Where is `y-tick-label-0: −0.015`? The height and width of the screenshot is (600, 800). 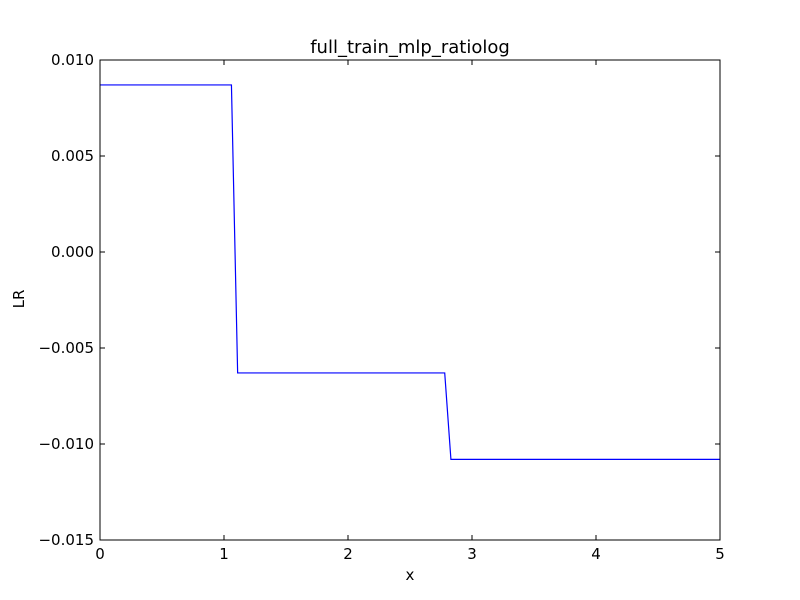
y-tick-label-0: −0.015 is located at coordinates (66, 540).